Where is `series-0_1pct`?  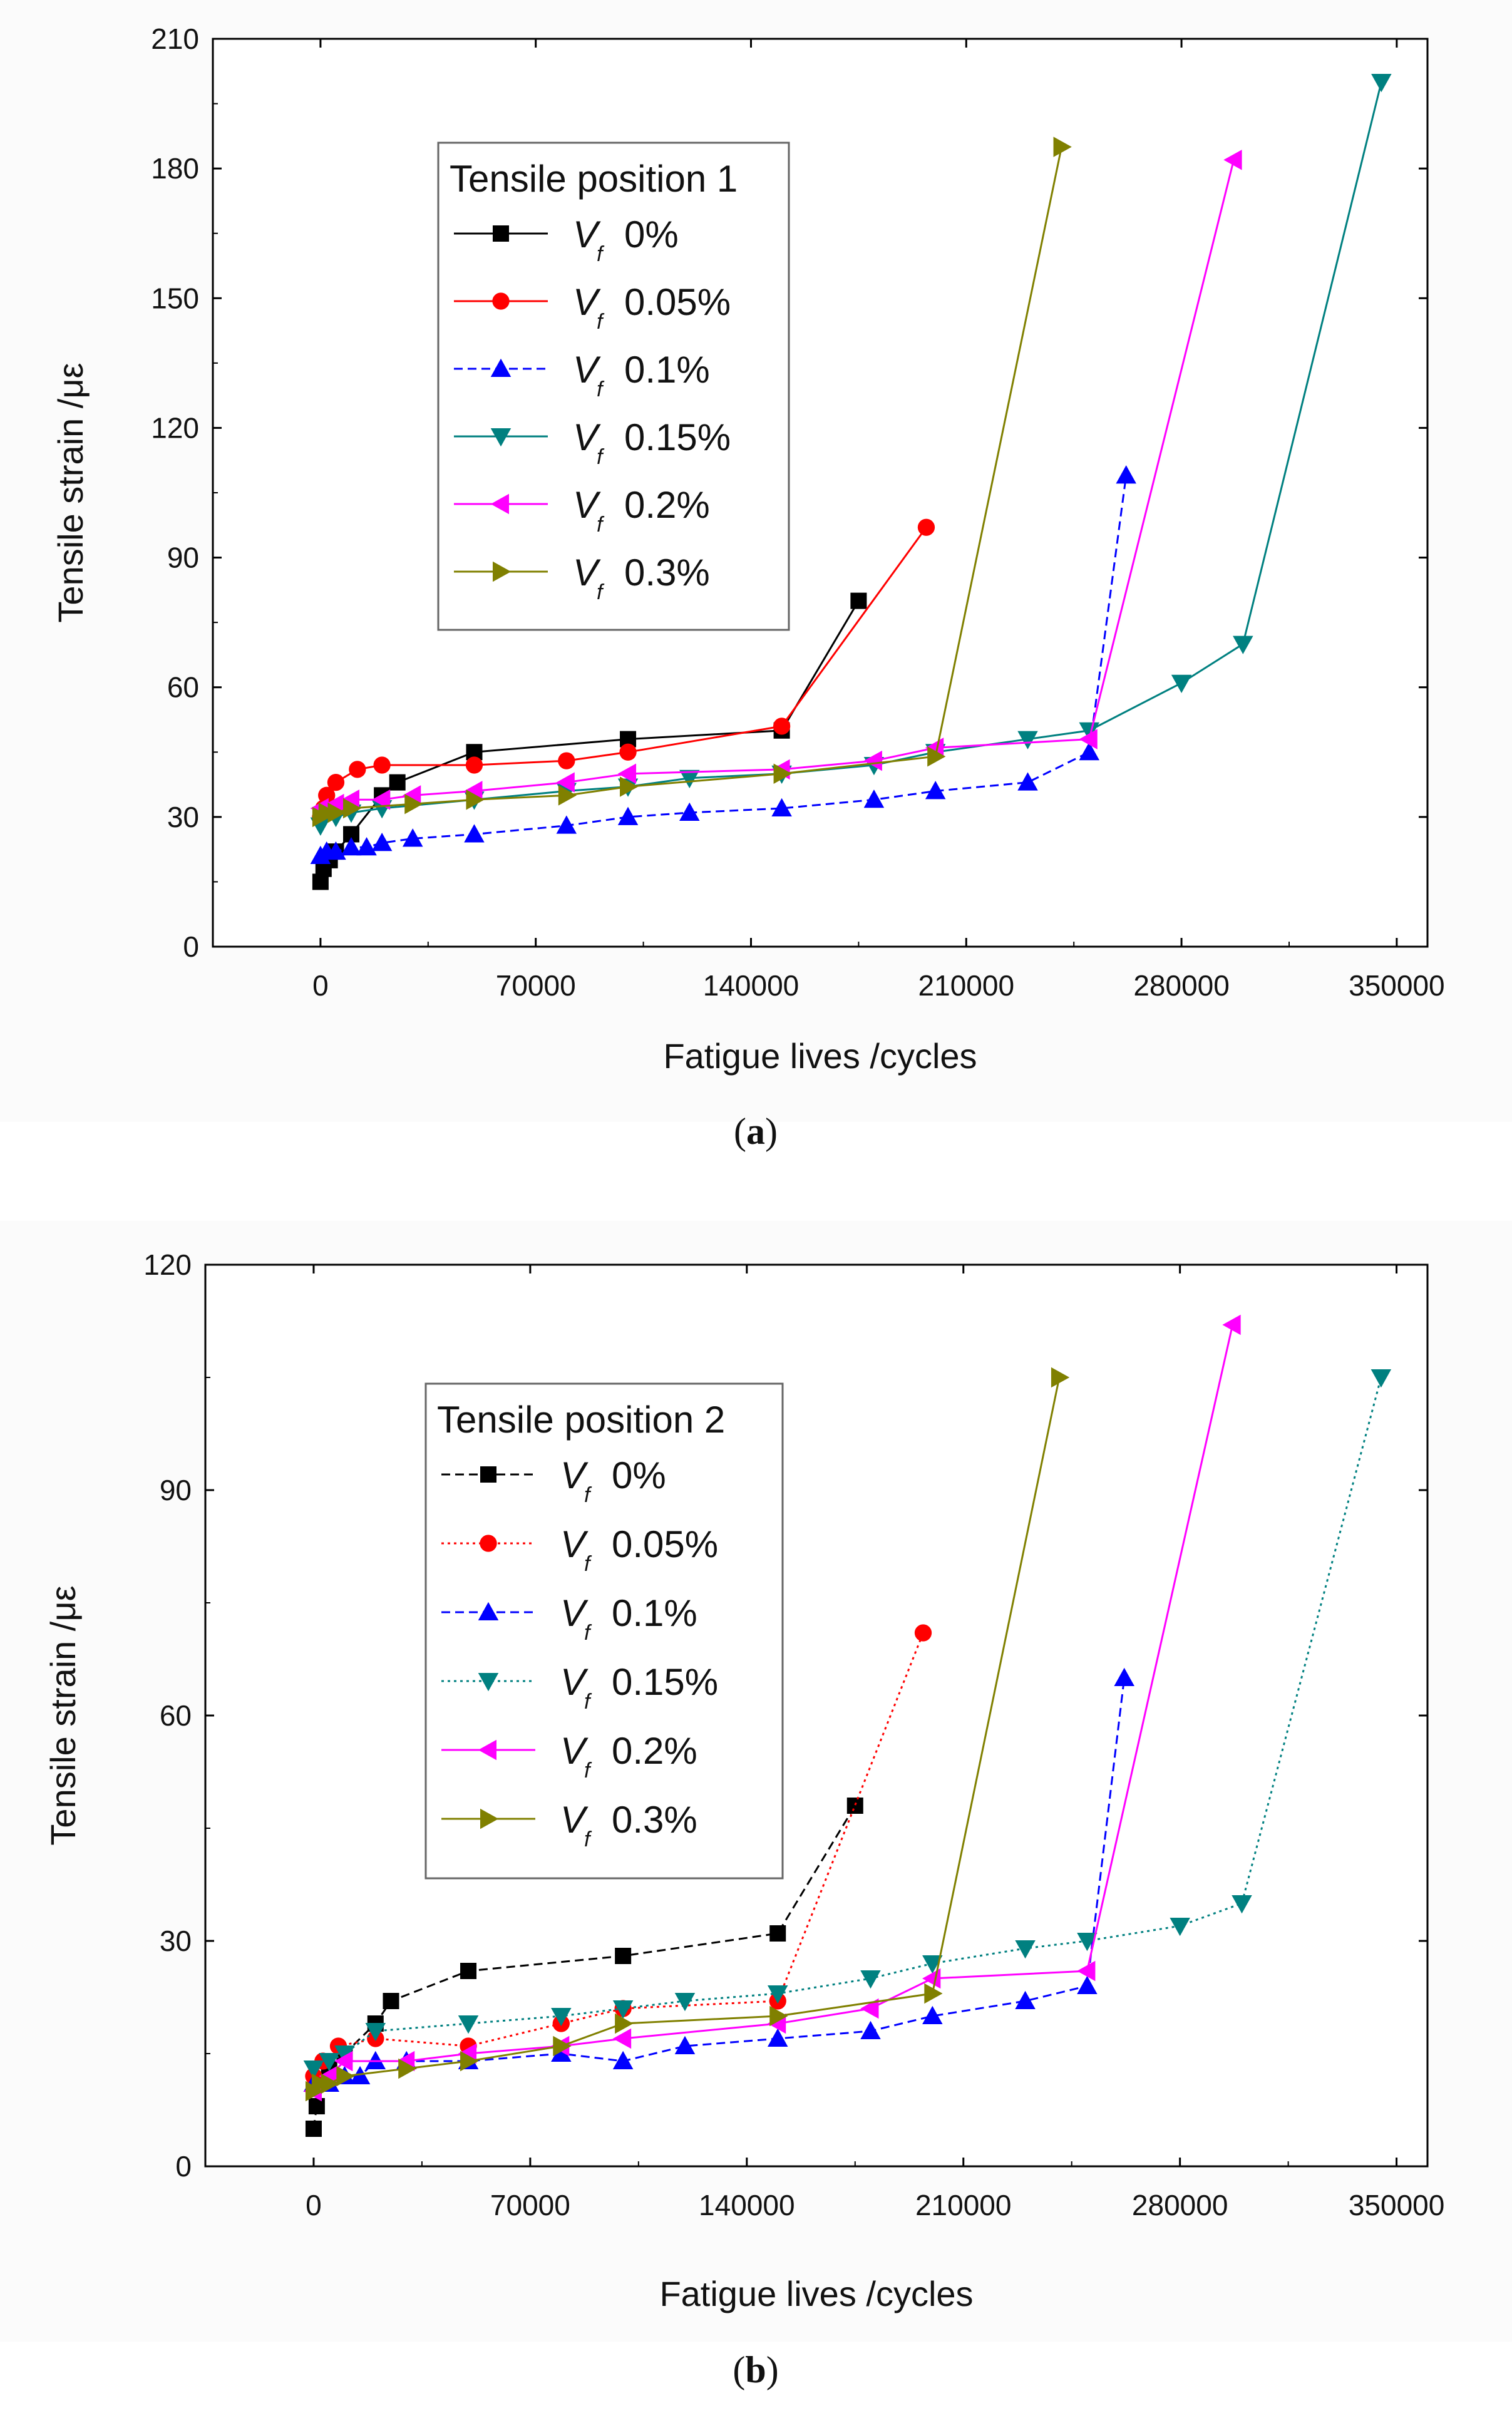
series-0_1pct is located at coordinates (723, 665).